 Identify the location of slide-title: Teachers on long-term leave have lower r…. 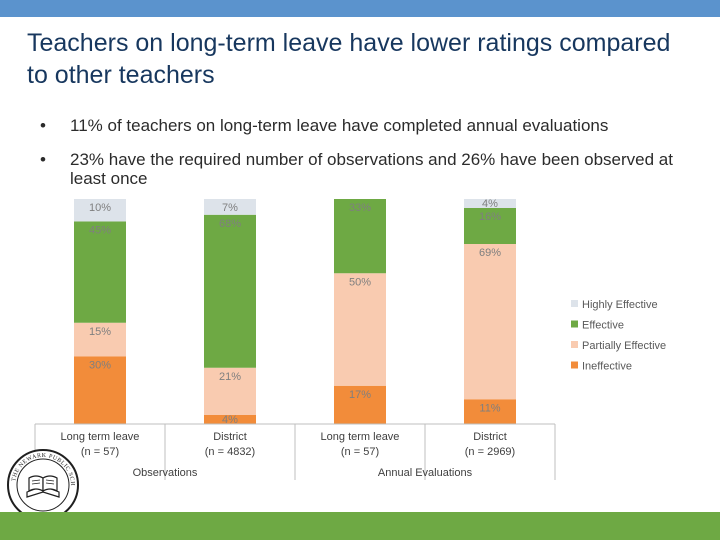
(349, 59).